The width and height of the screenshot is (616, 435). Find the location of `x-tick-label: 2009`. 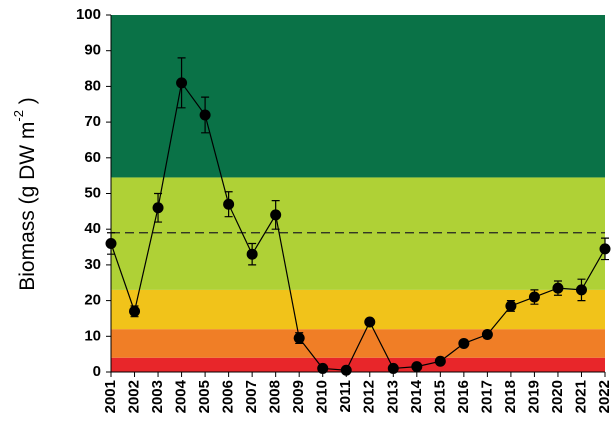

x-tick-label: 2009 is located at coordinates (298, 396).